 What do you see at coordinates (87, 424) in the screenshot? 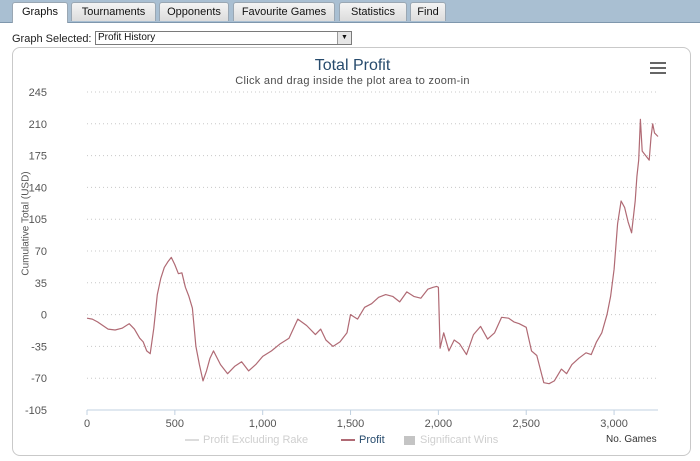
I see `x-tick-label: 0` at bounding box center [87, 424].